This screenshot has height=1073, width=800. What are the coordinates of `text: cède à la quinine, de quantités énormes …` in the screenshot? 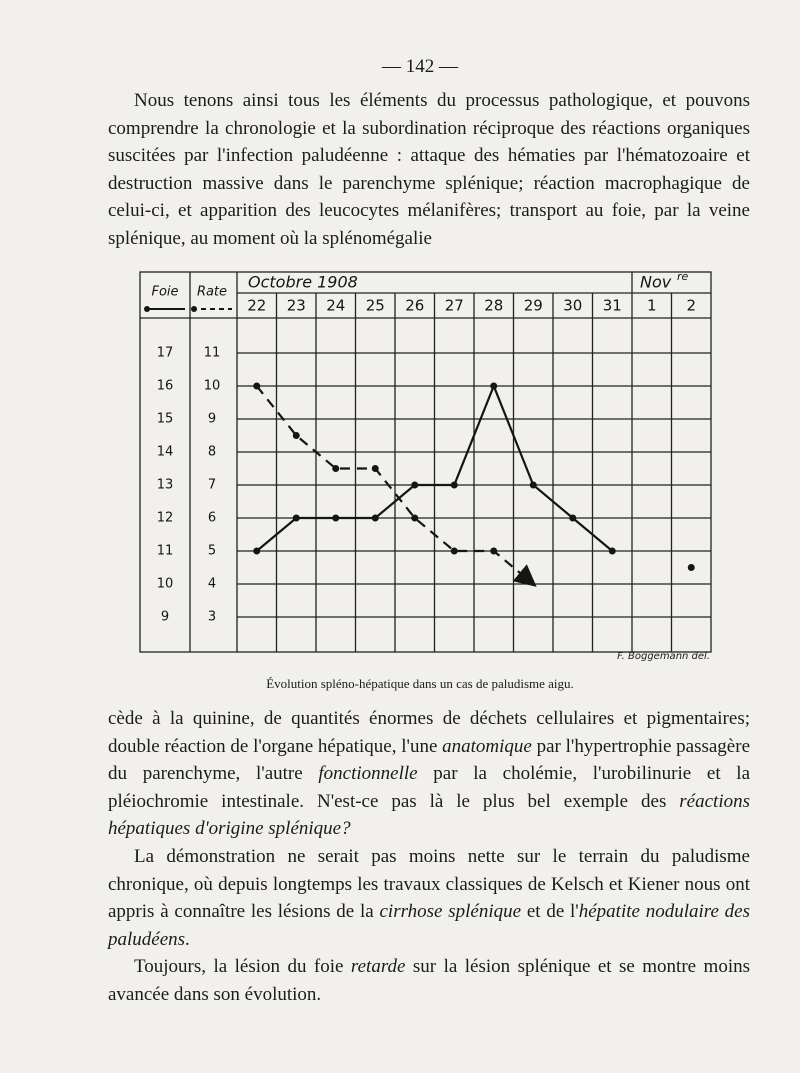 It's located at (429, 732).